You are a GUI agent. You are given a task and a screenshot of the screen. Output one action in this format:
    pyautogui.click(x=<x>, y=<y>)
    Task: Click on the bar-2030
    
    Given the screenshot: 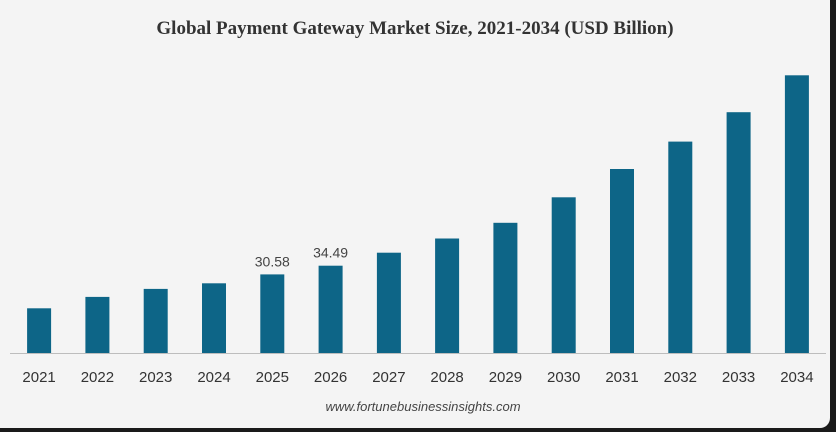 What is the action you would take?
    pyautogui.click(x=563, y=275)
    